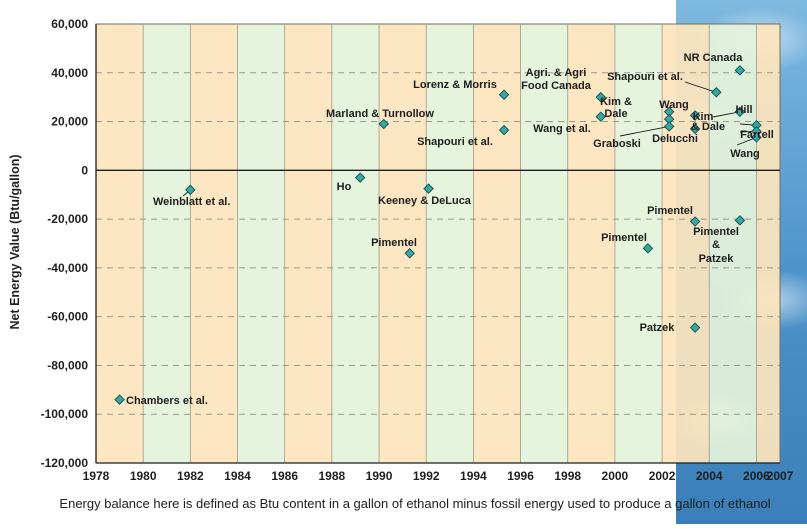 The image size is (807, 529). What do you see at coordinates (556, 86) in the screenshot?
I see `point-label: Food Canada` at bounding box center [556, 86].